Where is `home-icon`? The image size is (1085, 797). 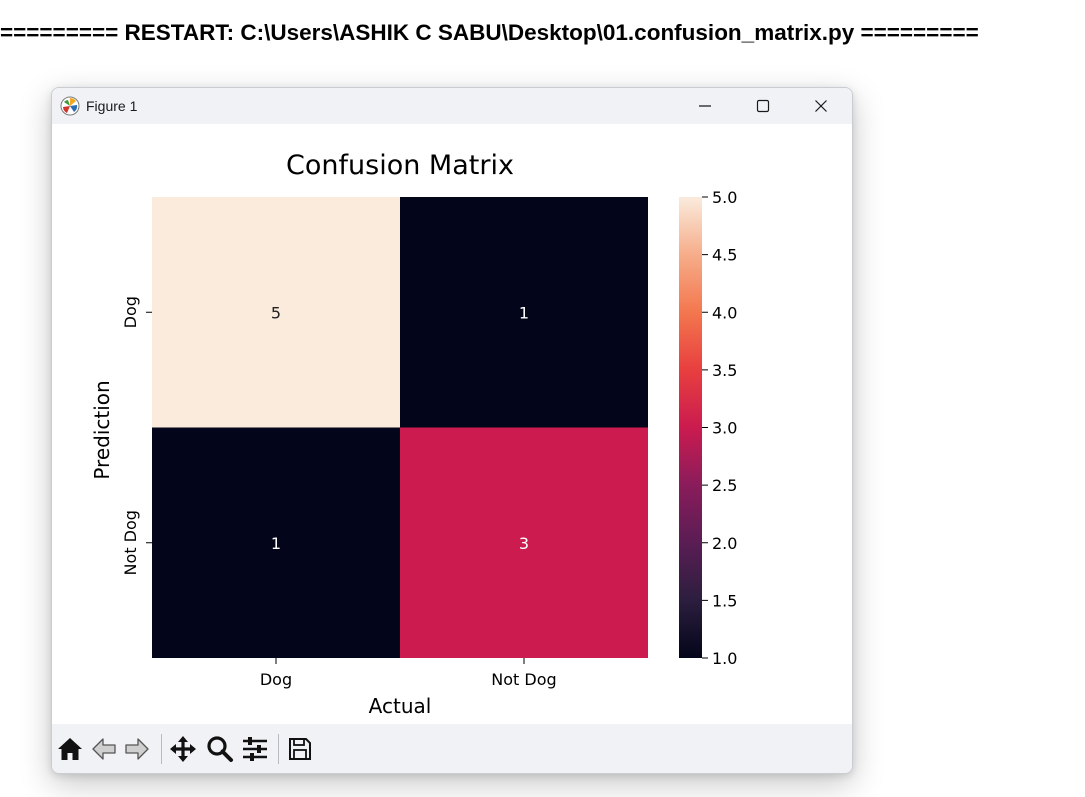 home-icon is located at coordinates (70, 749).